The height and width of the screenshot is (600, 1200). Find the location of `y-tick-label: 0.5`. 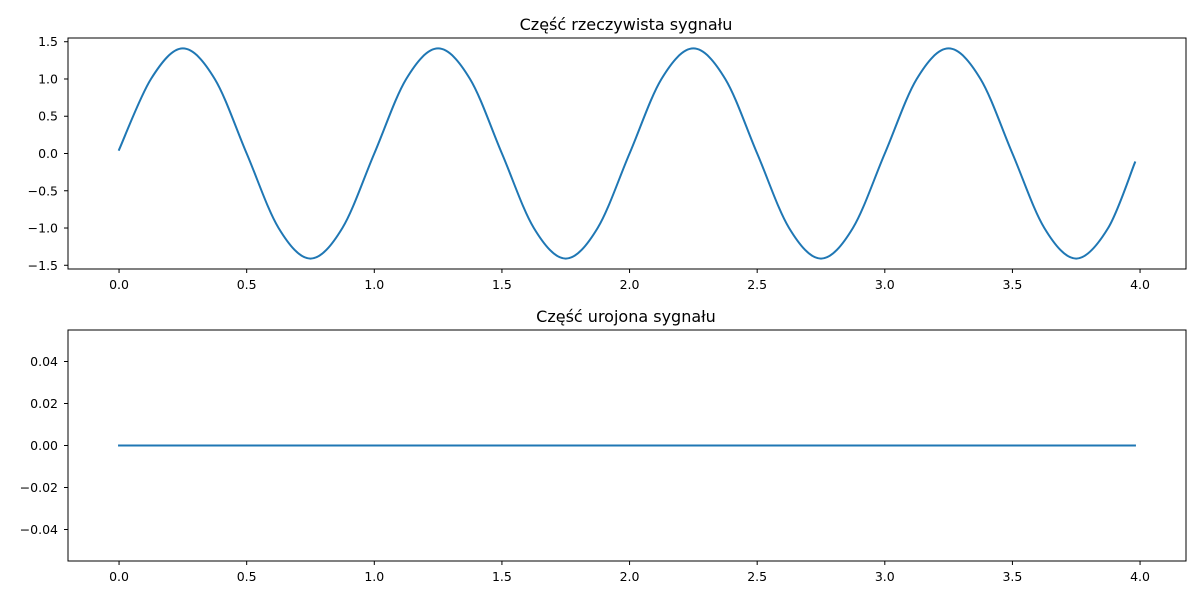

y-tick-label: 0.5 is located at coordinates (48, 116).